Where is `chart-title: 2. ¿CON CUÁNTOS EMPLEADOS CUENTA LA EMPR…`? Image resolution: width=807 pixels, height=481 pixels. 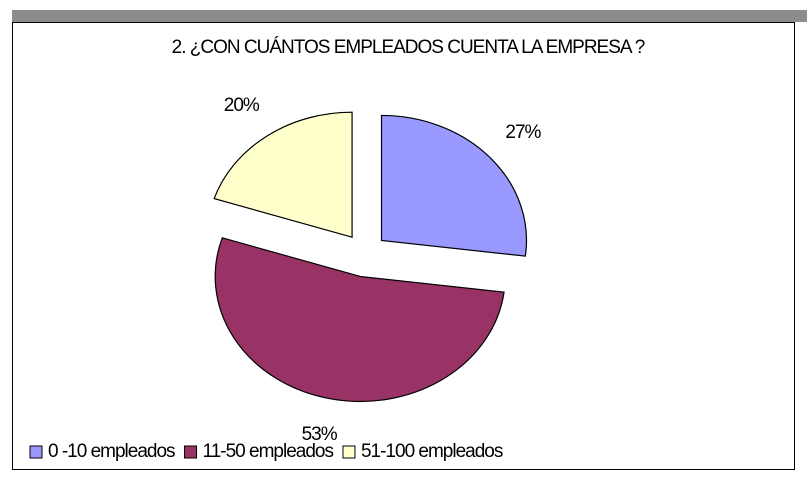
chart-title: 2. ¿CON CUÁNTOS EMPLEADOS CUENTA LA EMPR… is located at coordinates (408, 47).